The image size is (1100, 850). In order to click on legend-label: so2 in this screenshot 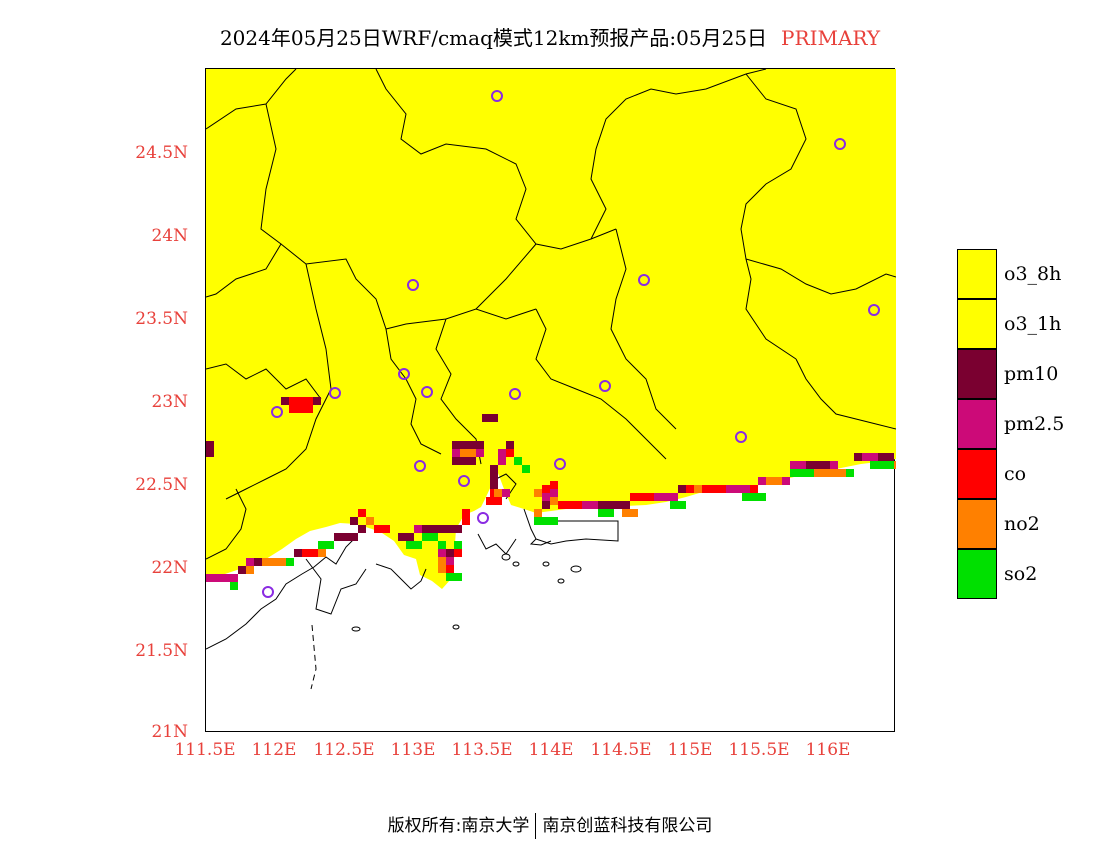, I will do `click(1021, 574)`.